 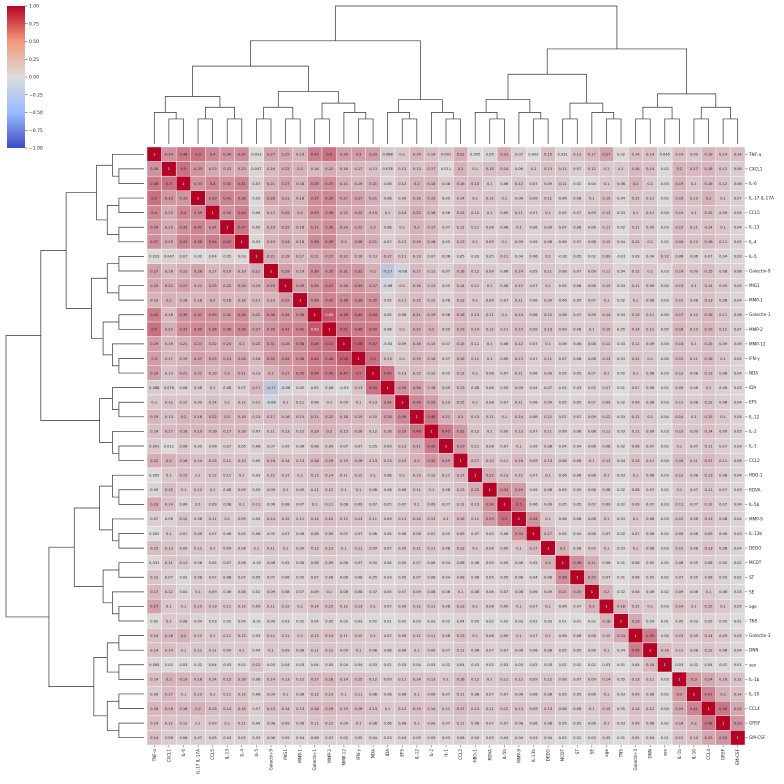 I want to click on column-tick-label: MMP-1, so click(x=300, y=756).